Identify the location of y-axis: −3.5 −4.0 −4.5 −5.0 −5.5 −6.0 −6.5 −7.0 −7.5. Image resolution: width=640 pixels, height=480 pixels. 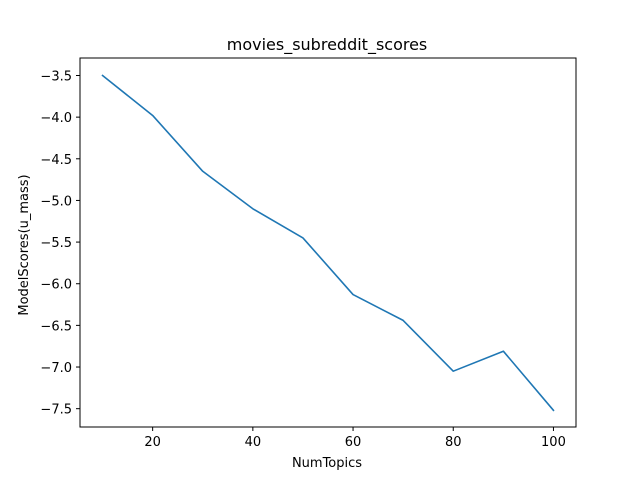
(60, 243).